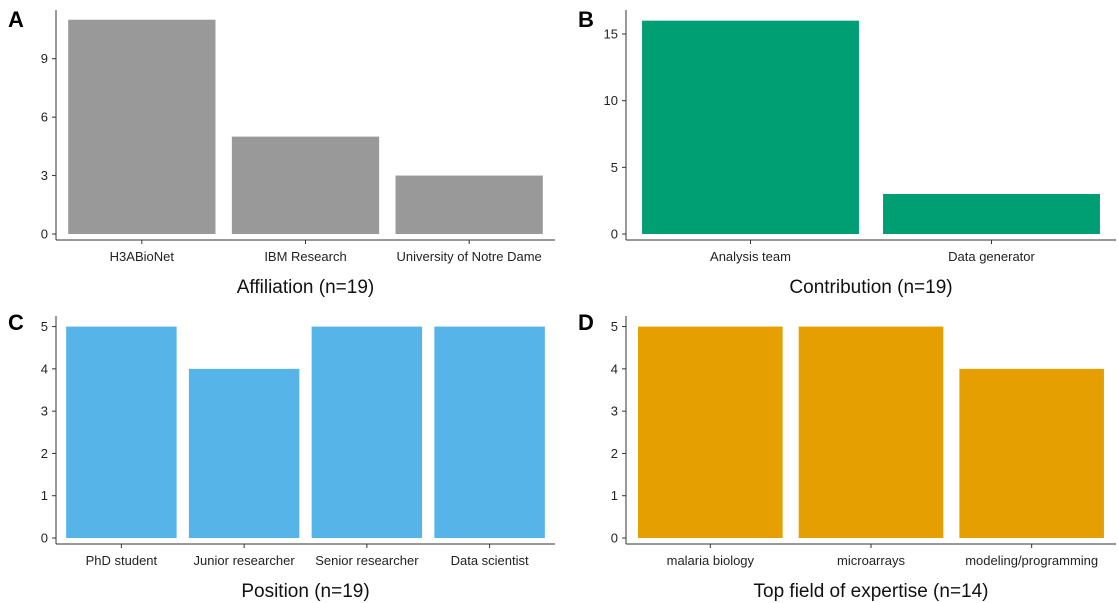 The image size is (1118, 603). I want to click on x-axis-title: Position (n=19), so click(305, 591).